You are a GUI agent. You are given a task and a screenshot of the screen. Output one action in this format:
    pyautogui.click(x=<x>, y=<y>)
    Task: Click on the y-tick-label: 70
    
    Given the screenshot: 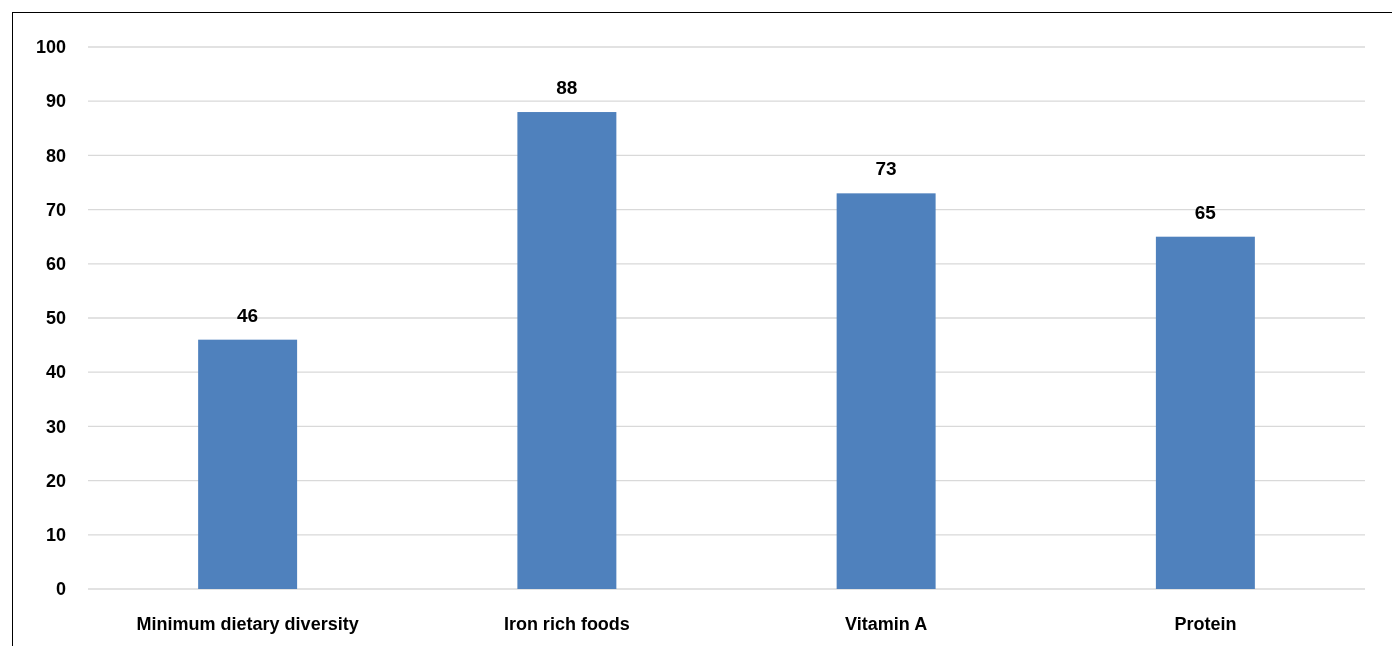 What is the action you would take?
    pyautogui.click(x=55, y=209)
    